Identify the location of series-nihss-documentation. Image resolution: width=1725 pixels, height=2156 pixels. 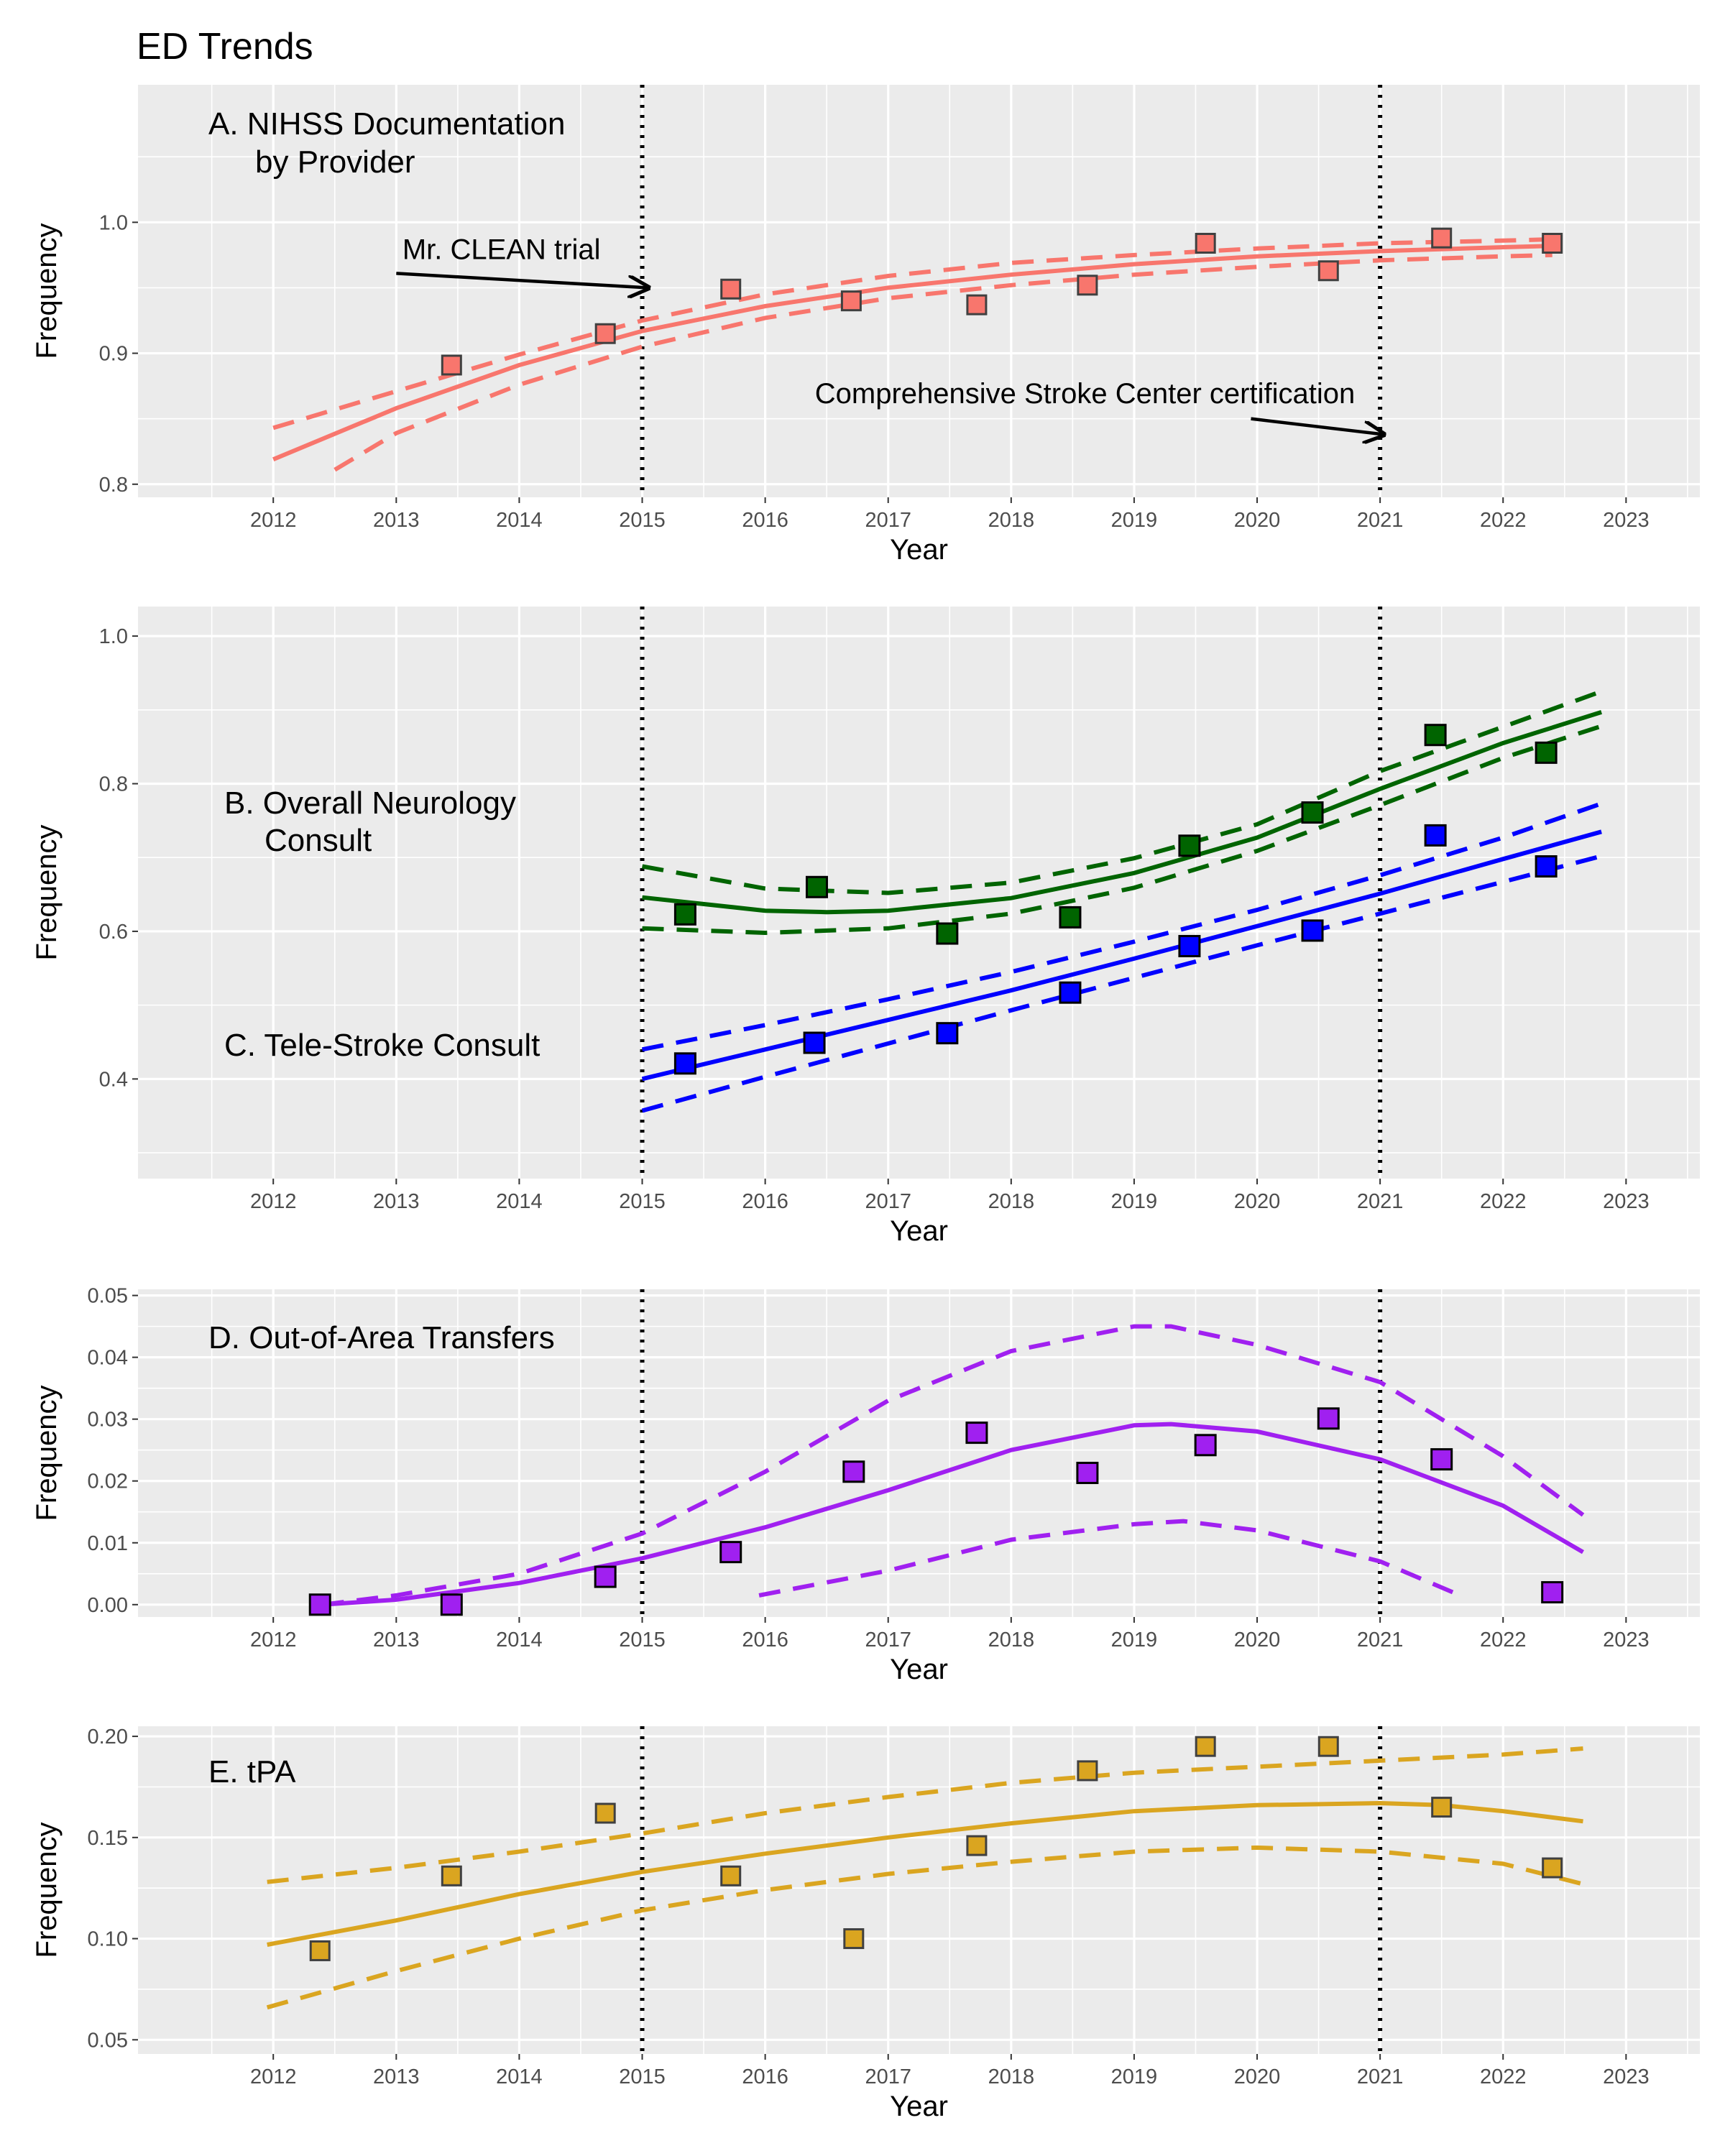
(917, 349).